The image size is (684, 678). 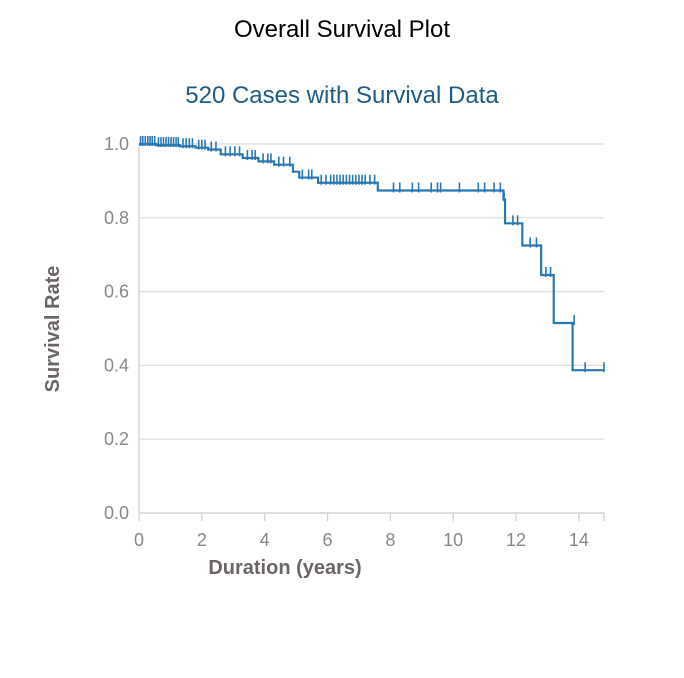 What do you see at coordinates (342, 95) in the screenshot?
I see `chart-subtitle: 520 Cases with Survival Data` at bounding box center [342, 95].